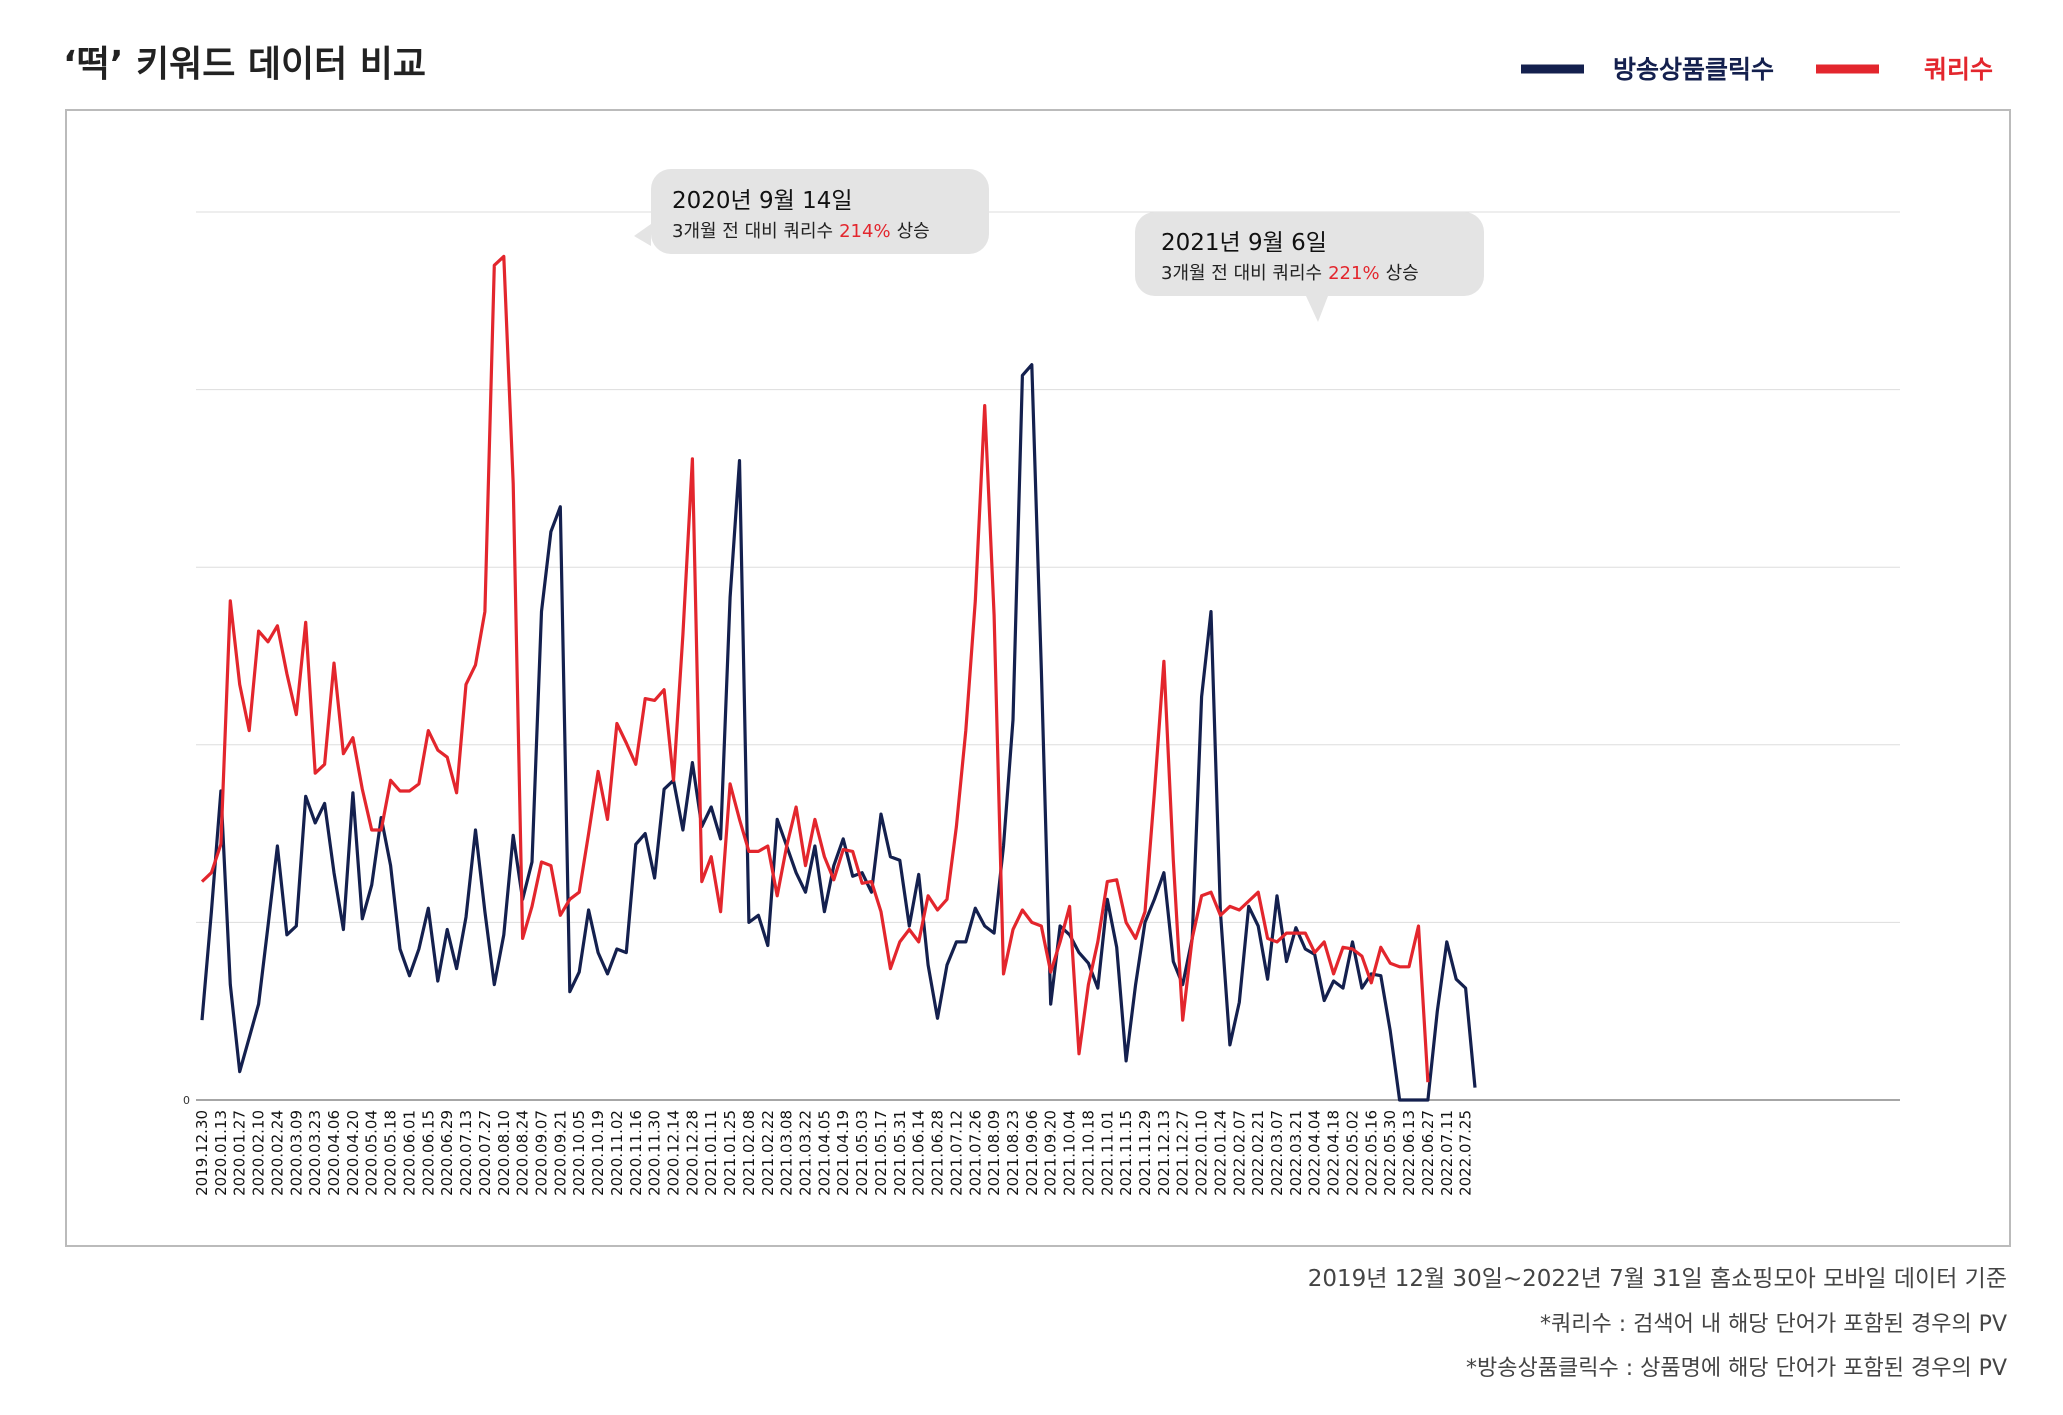 This screenshot has height=1415, width=2063. What do you see at coordinates (1202, 1153) in the screenshot?
I see `x-tick-label: 2022.01.10` at bounding box center [1202, 1153].